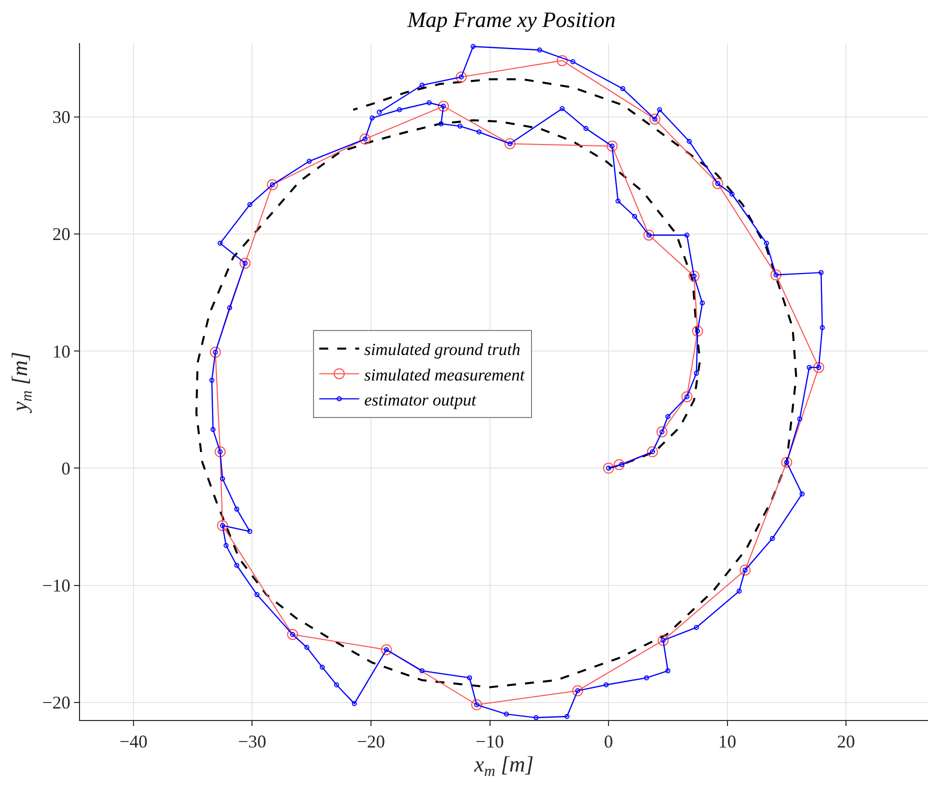  I want to click on x-axis-title: x$_{m}$ [m], so click(503, 766).